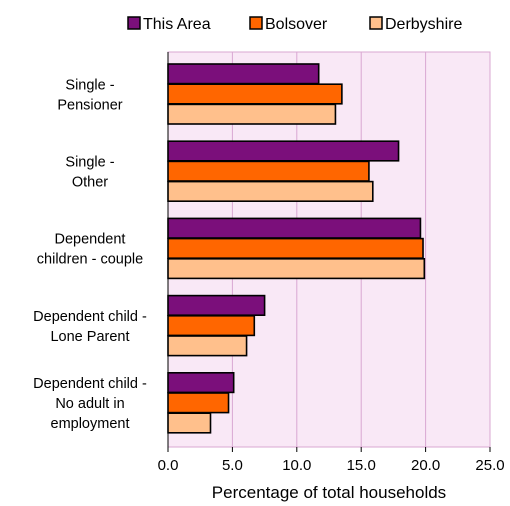  I want to click on x-axis: 0.0 5.0 10.0 15.0 20.0 25.0, so click(331, 460).